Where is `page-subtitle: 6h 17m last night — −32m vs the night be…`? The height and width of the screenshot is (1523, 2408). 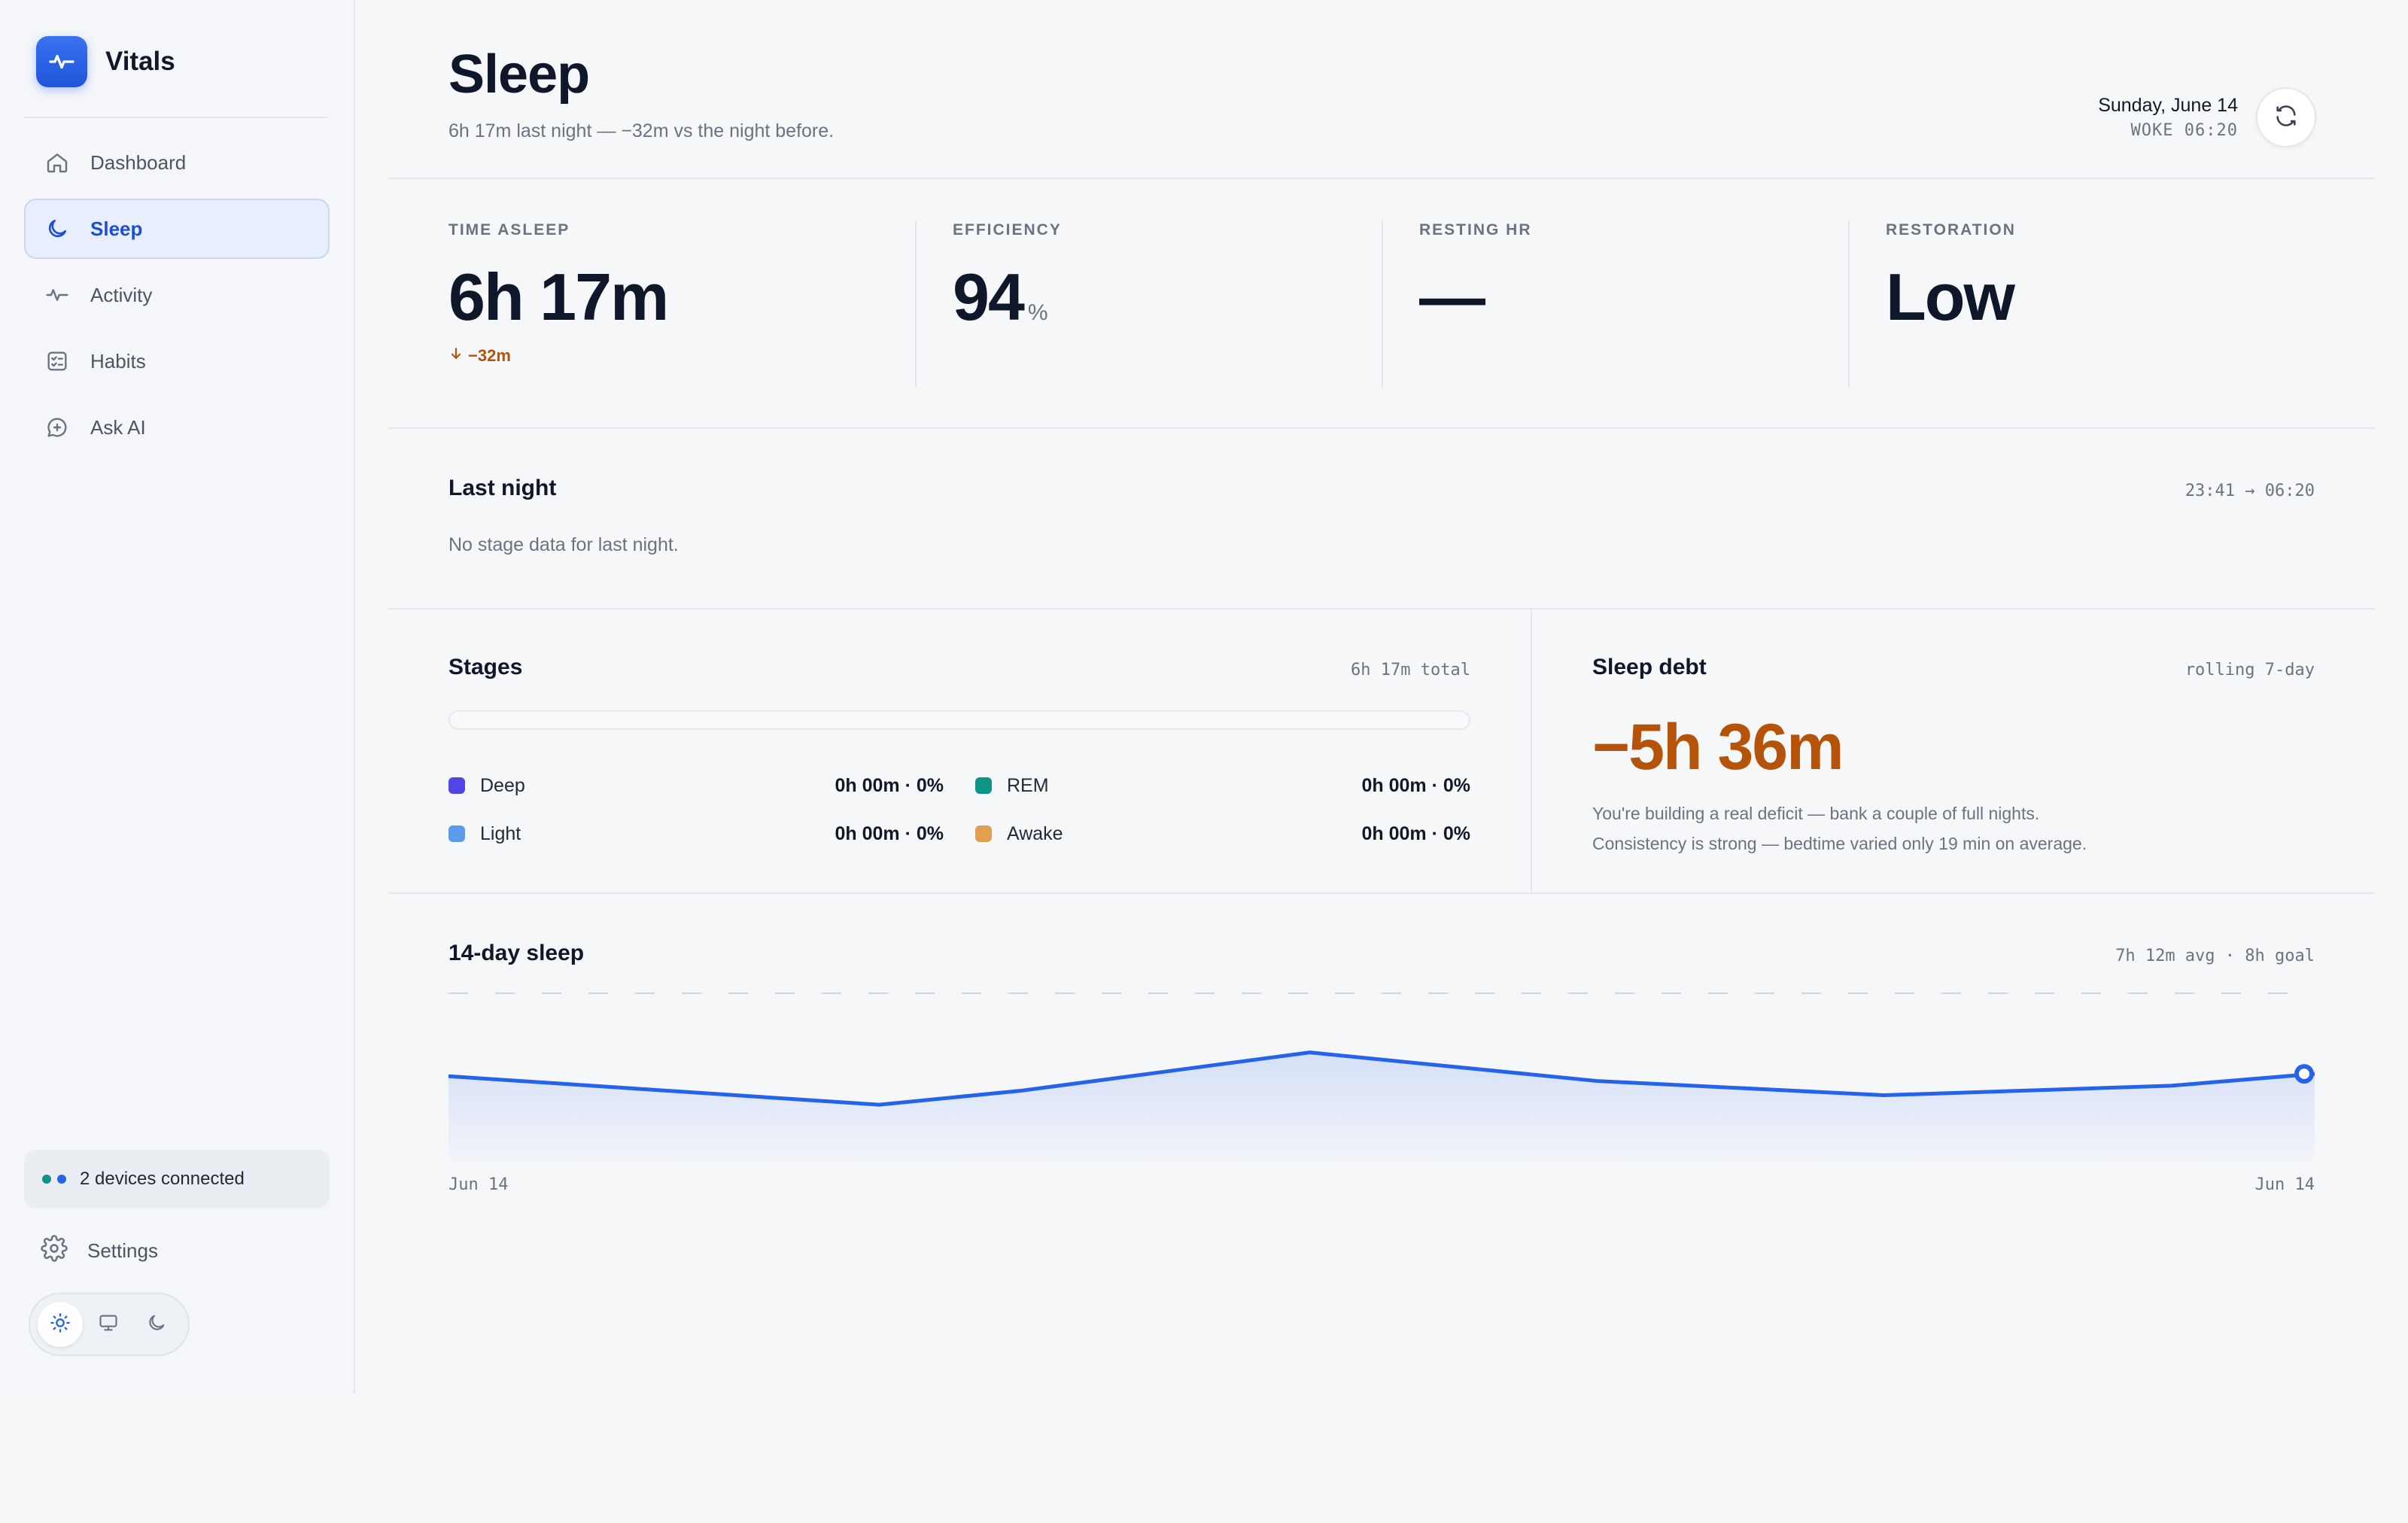 page-subtitle: 6h 17m last night — −32m vs the night be… is located at coordinates (641, 130).